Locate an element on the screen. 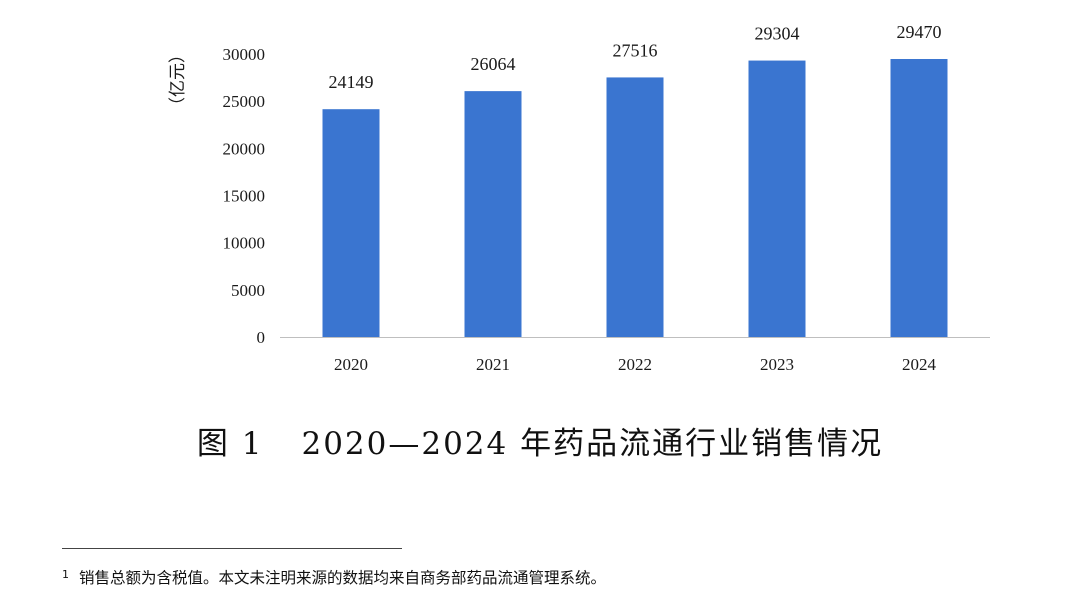 This screenshot has height=599, width=1080. x-axis-ticks: 2020 2021 2022 2023 2024 is located at coordinates (635, 364).